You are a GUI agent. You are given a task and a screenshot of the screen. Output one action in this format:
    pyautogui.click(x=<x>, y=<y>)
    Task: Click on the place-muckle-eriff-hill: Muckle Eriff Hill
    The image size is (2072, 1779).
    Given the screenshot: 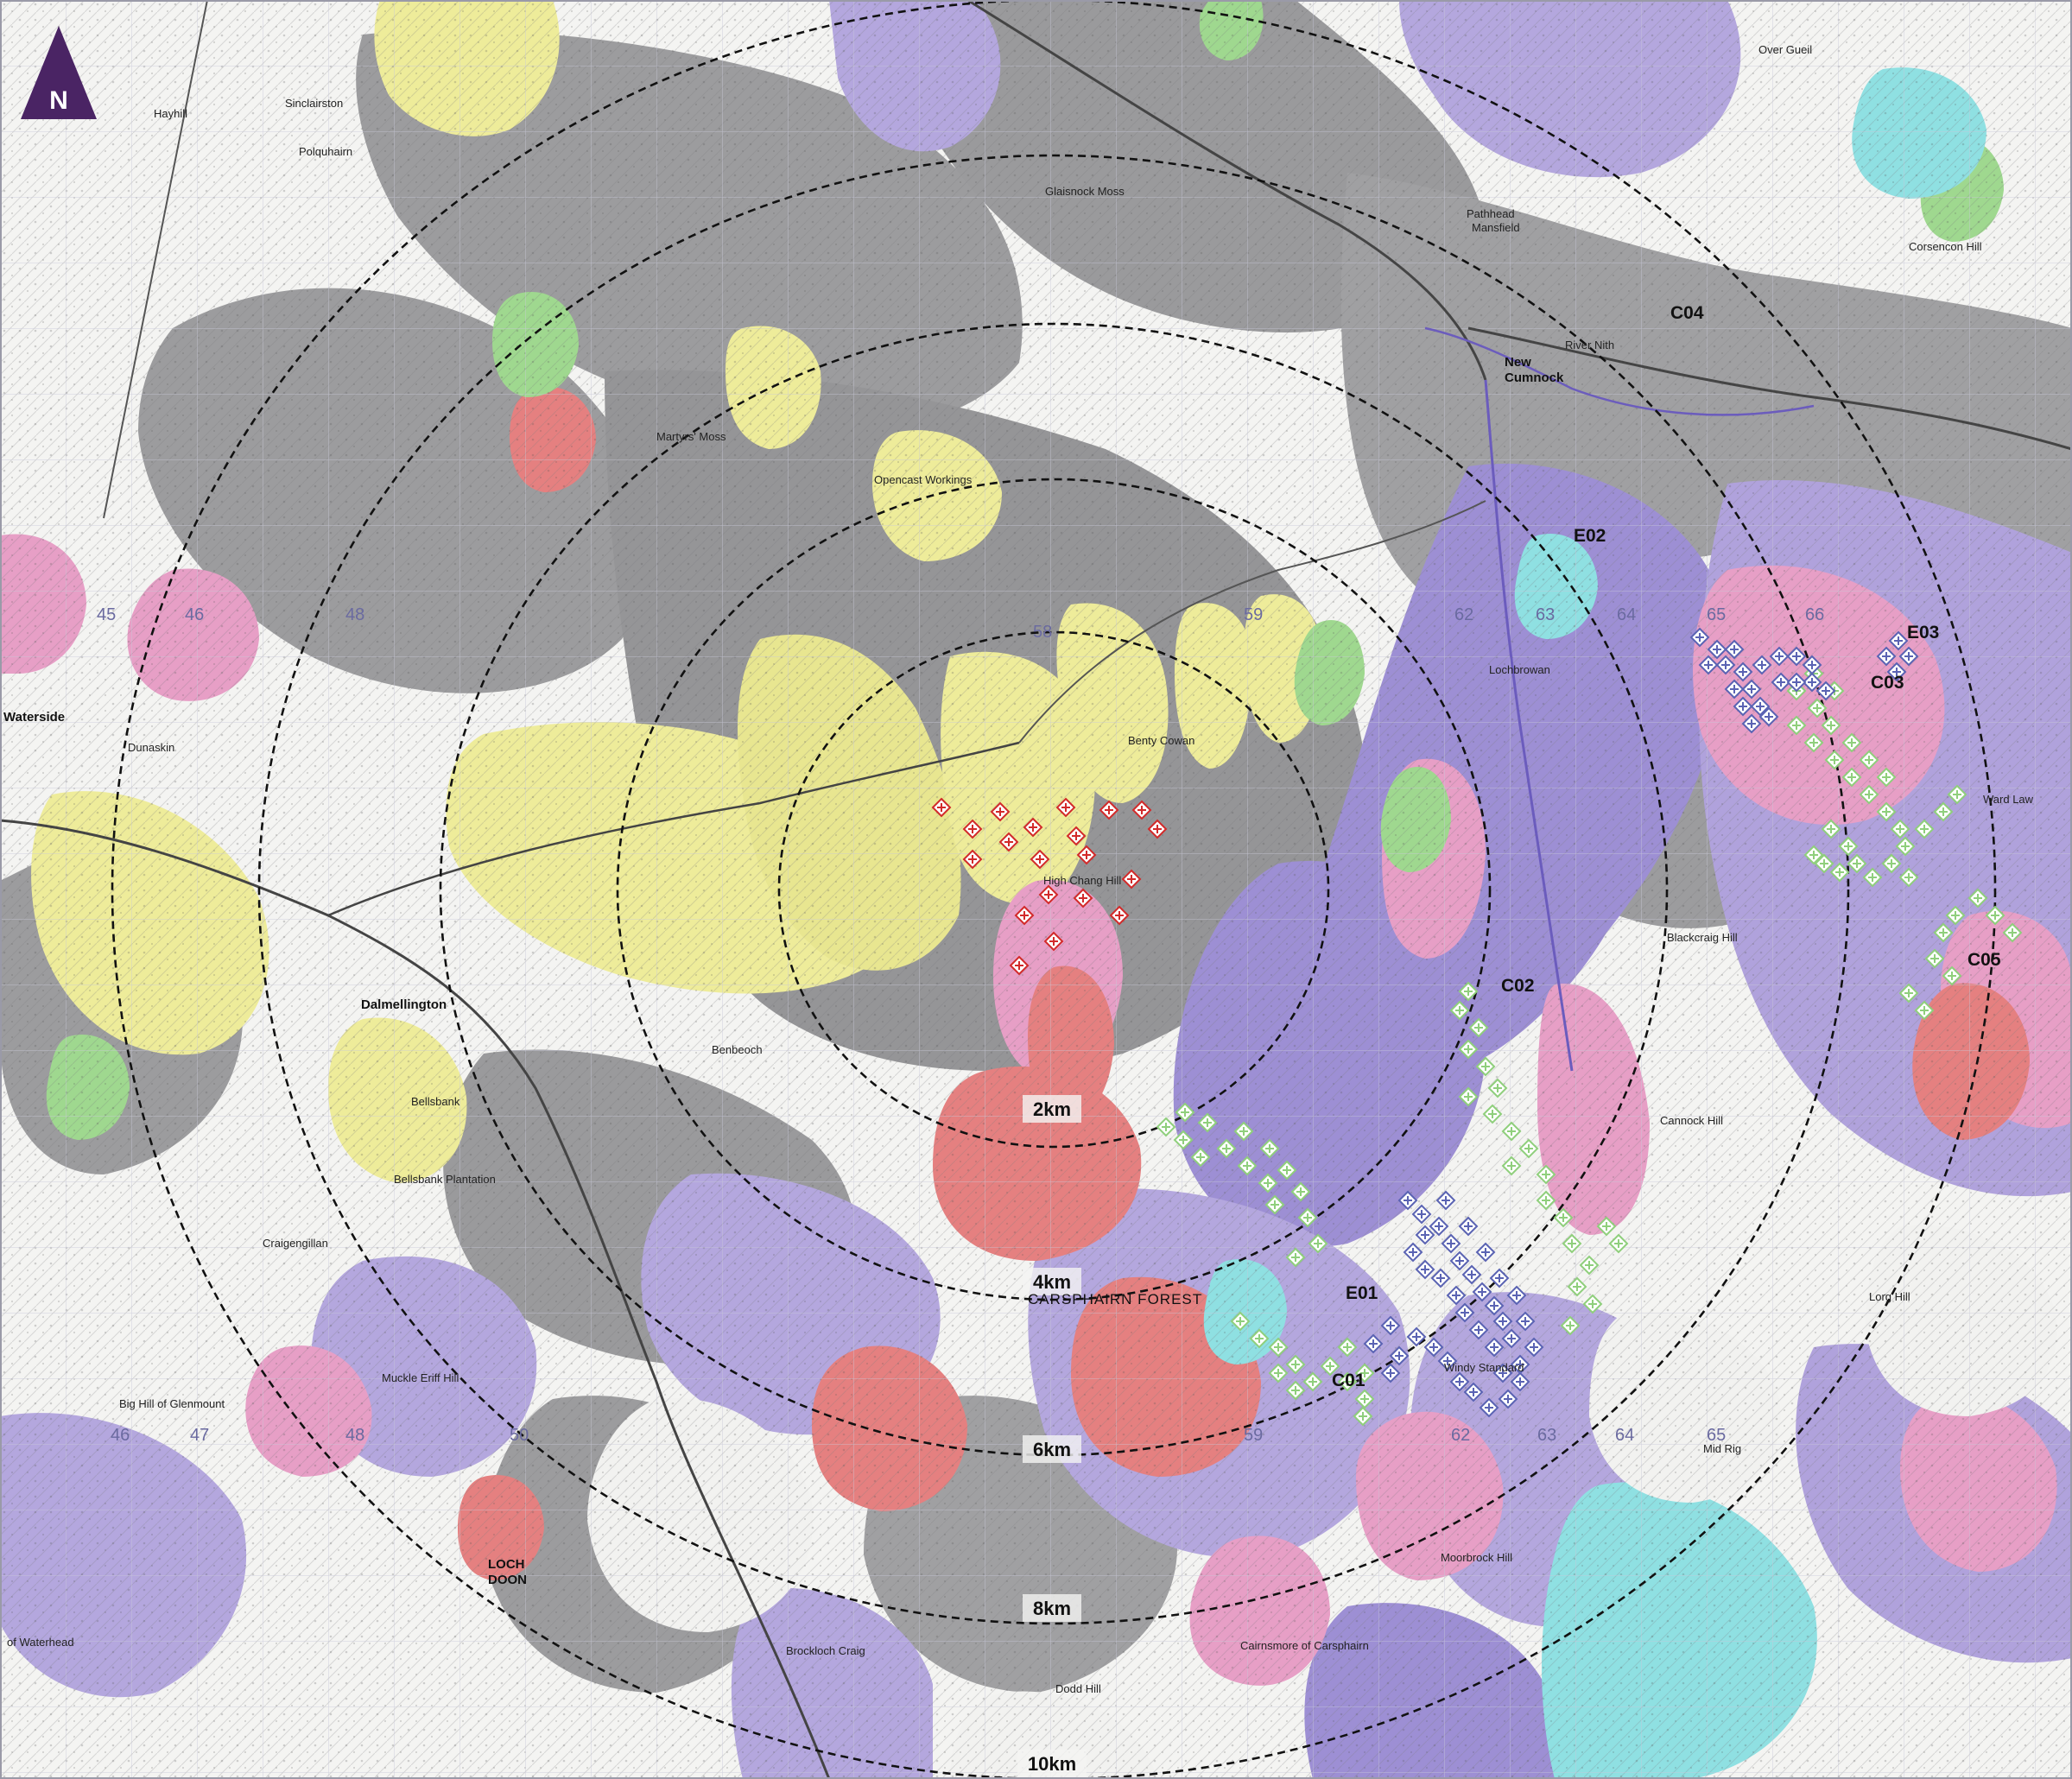 What is the action you would take?
    pyautogui.click(x=421, y=1377)
    